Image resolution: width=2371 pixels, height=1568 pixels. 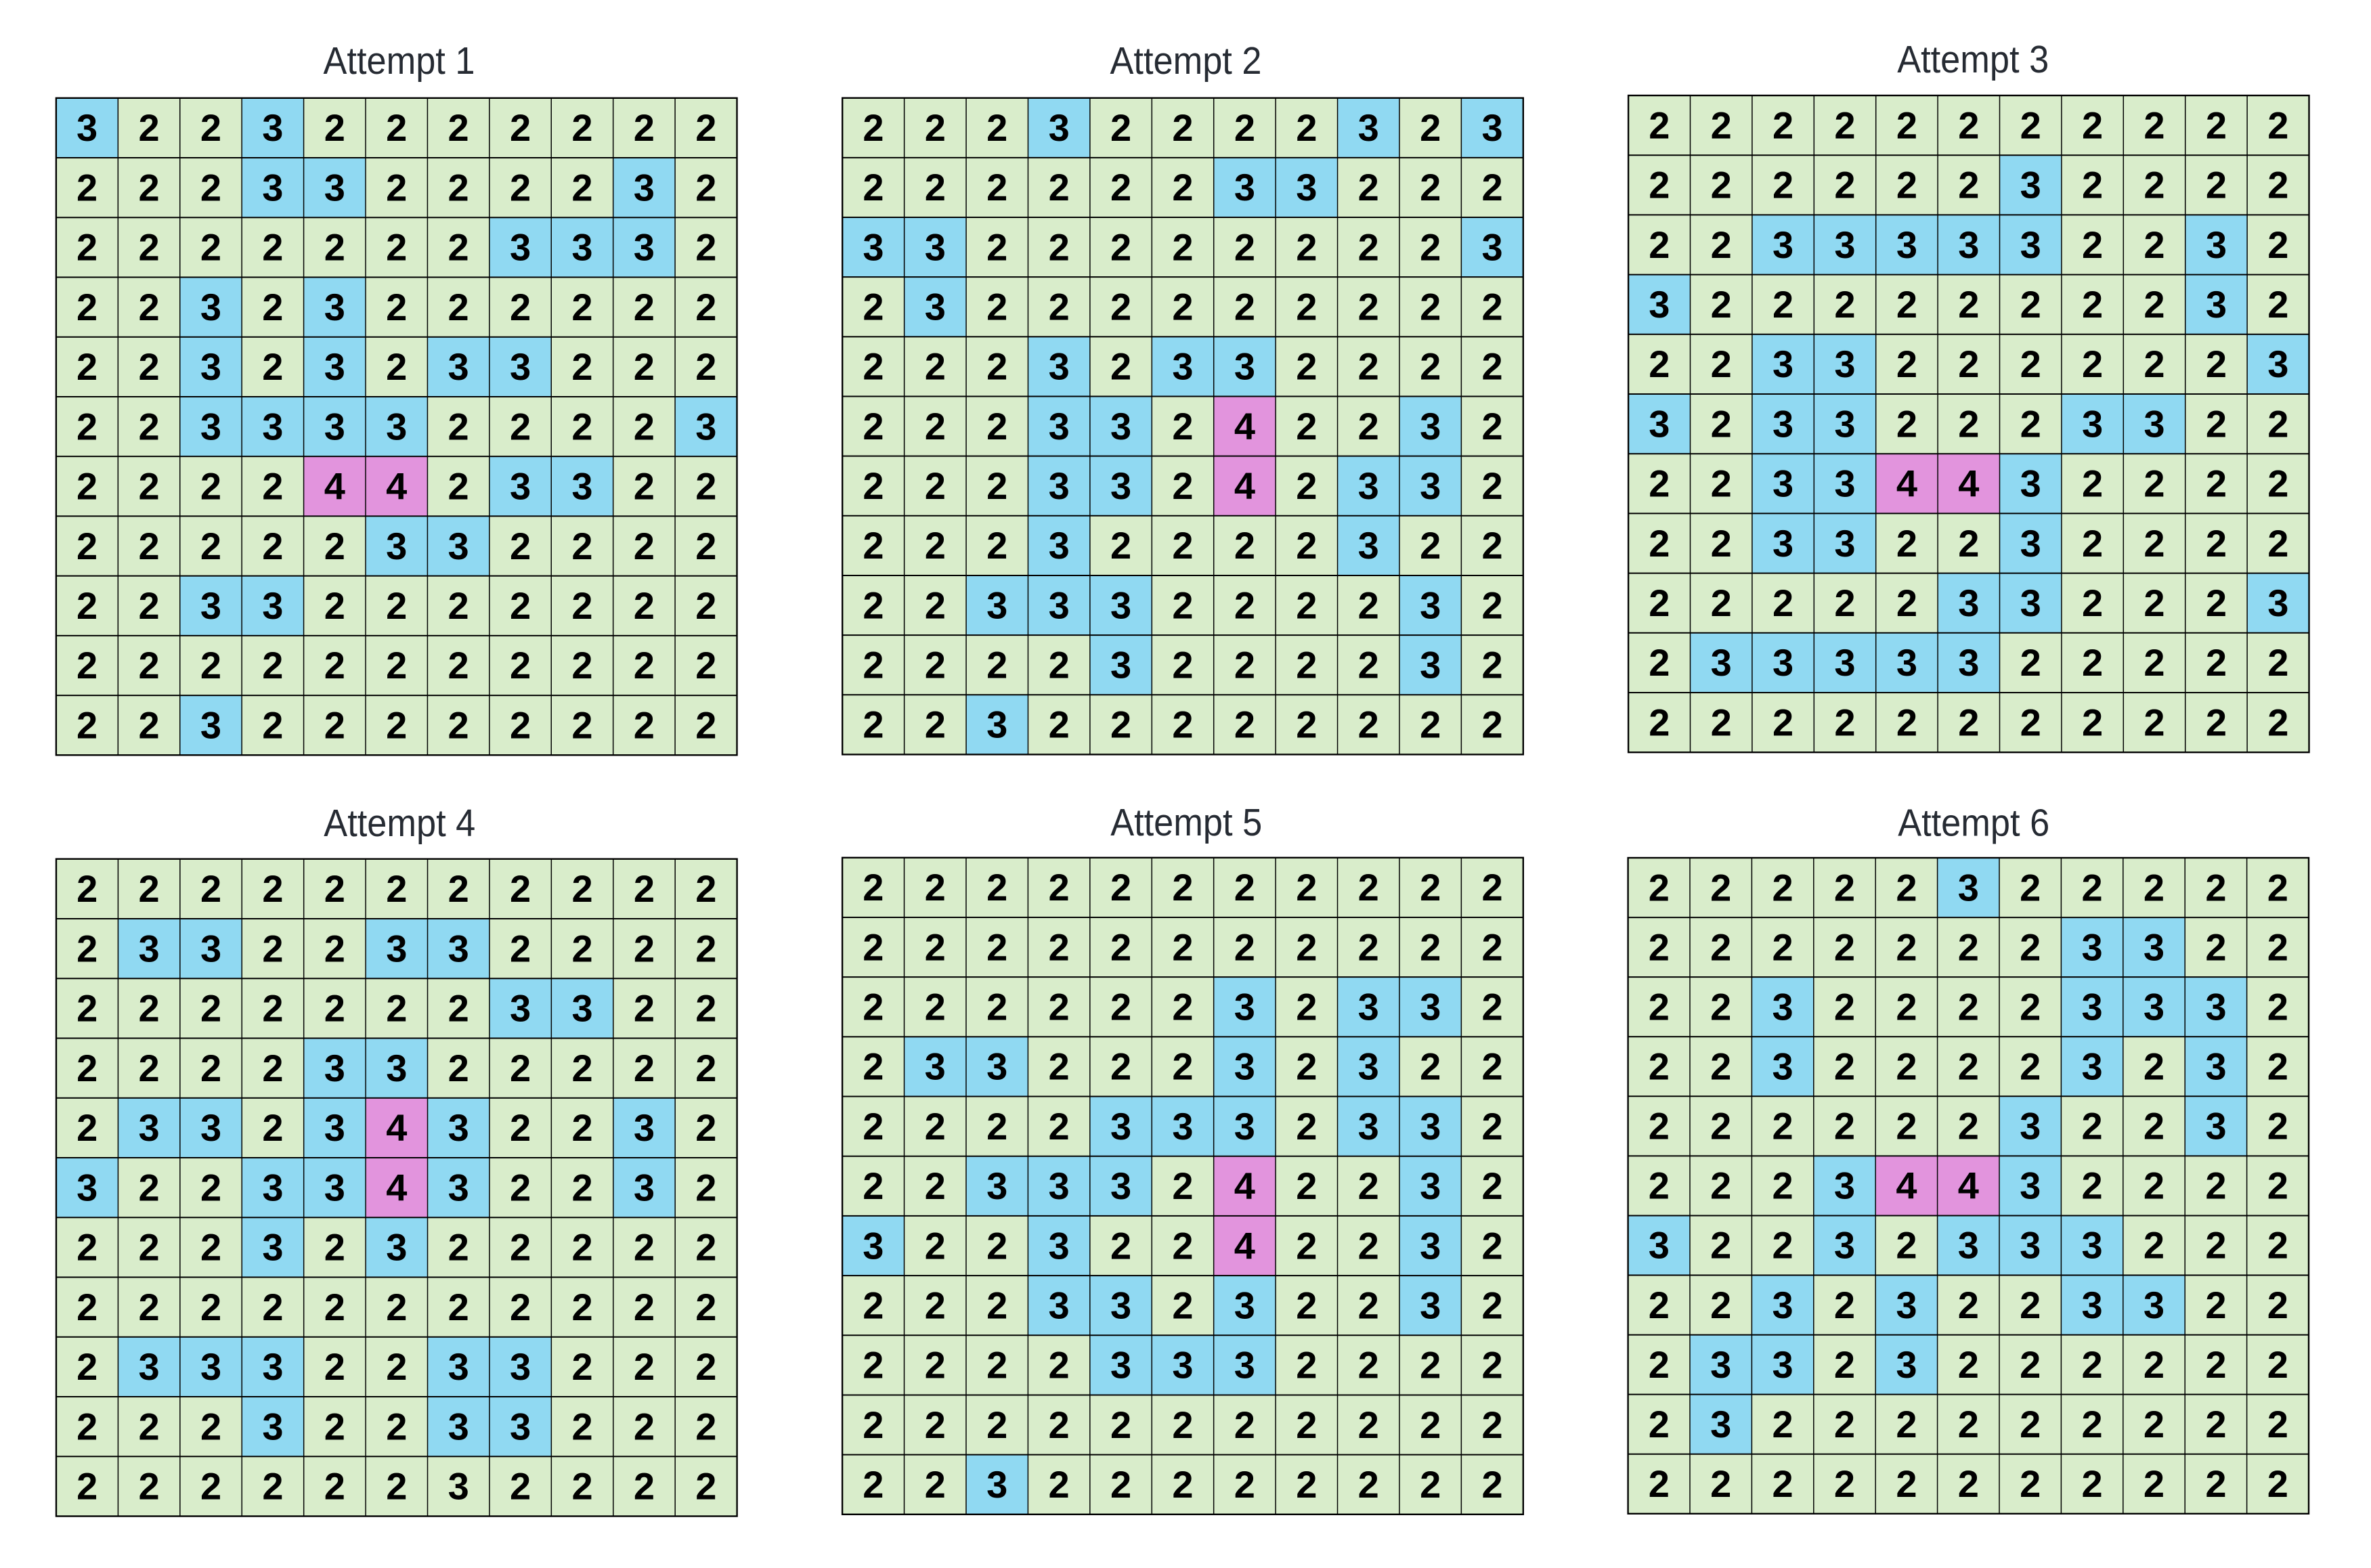 I want to click on svg-text: Attempt 1, so click(x=399, y=61).